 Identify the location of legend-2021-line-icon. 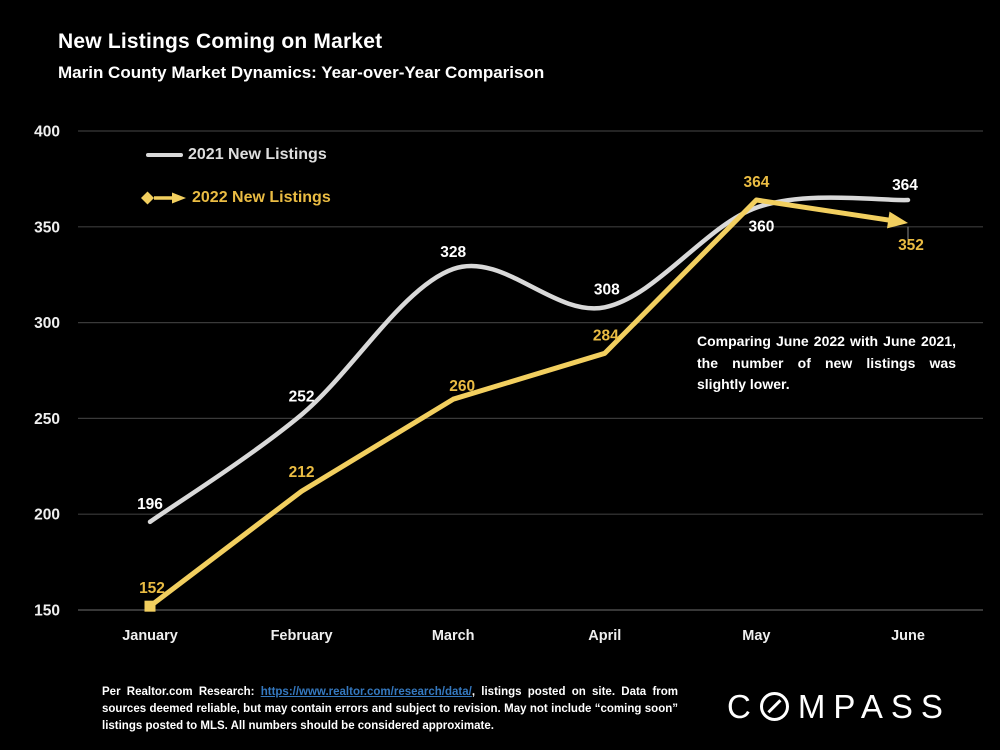
(164, 155).